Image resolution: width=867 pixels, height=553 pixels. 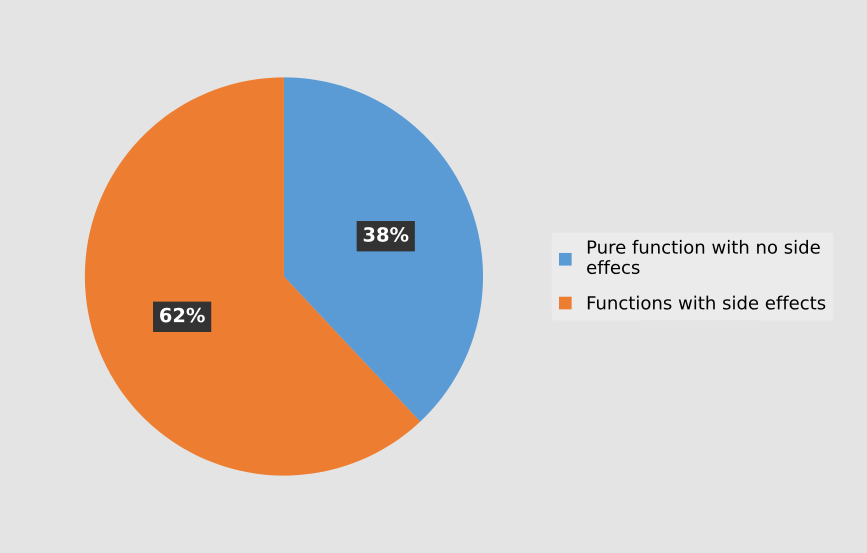 What do you see at coordinates (707, 303) in the screenshot?
I see `legend-label: Functions with side effects` at bounding box center [707, 303].